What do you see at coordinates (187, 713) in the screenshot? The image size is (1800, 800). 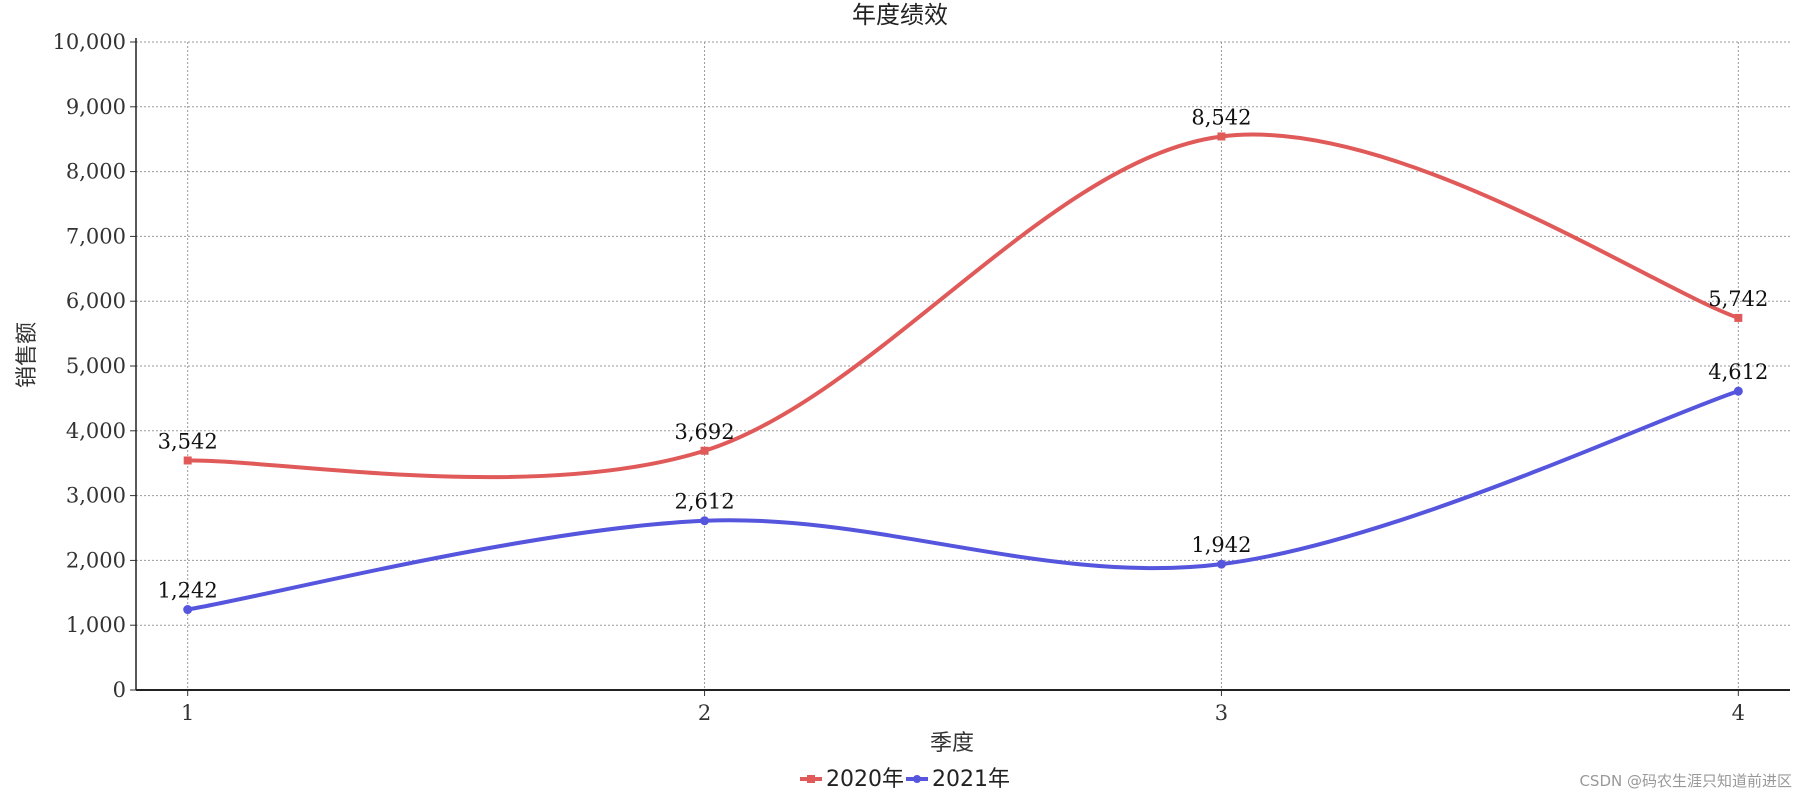 I see `x-tick-label: 1` at bounding box center [187, 713].